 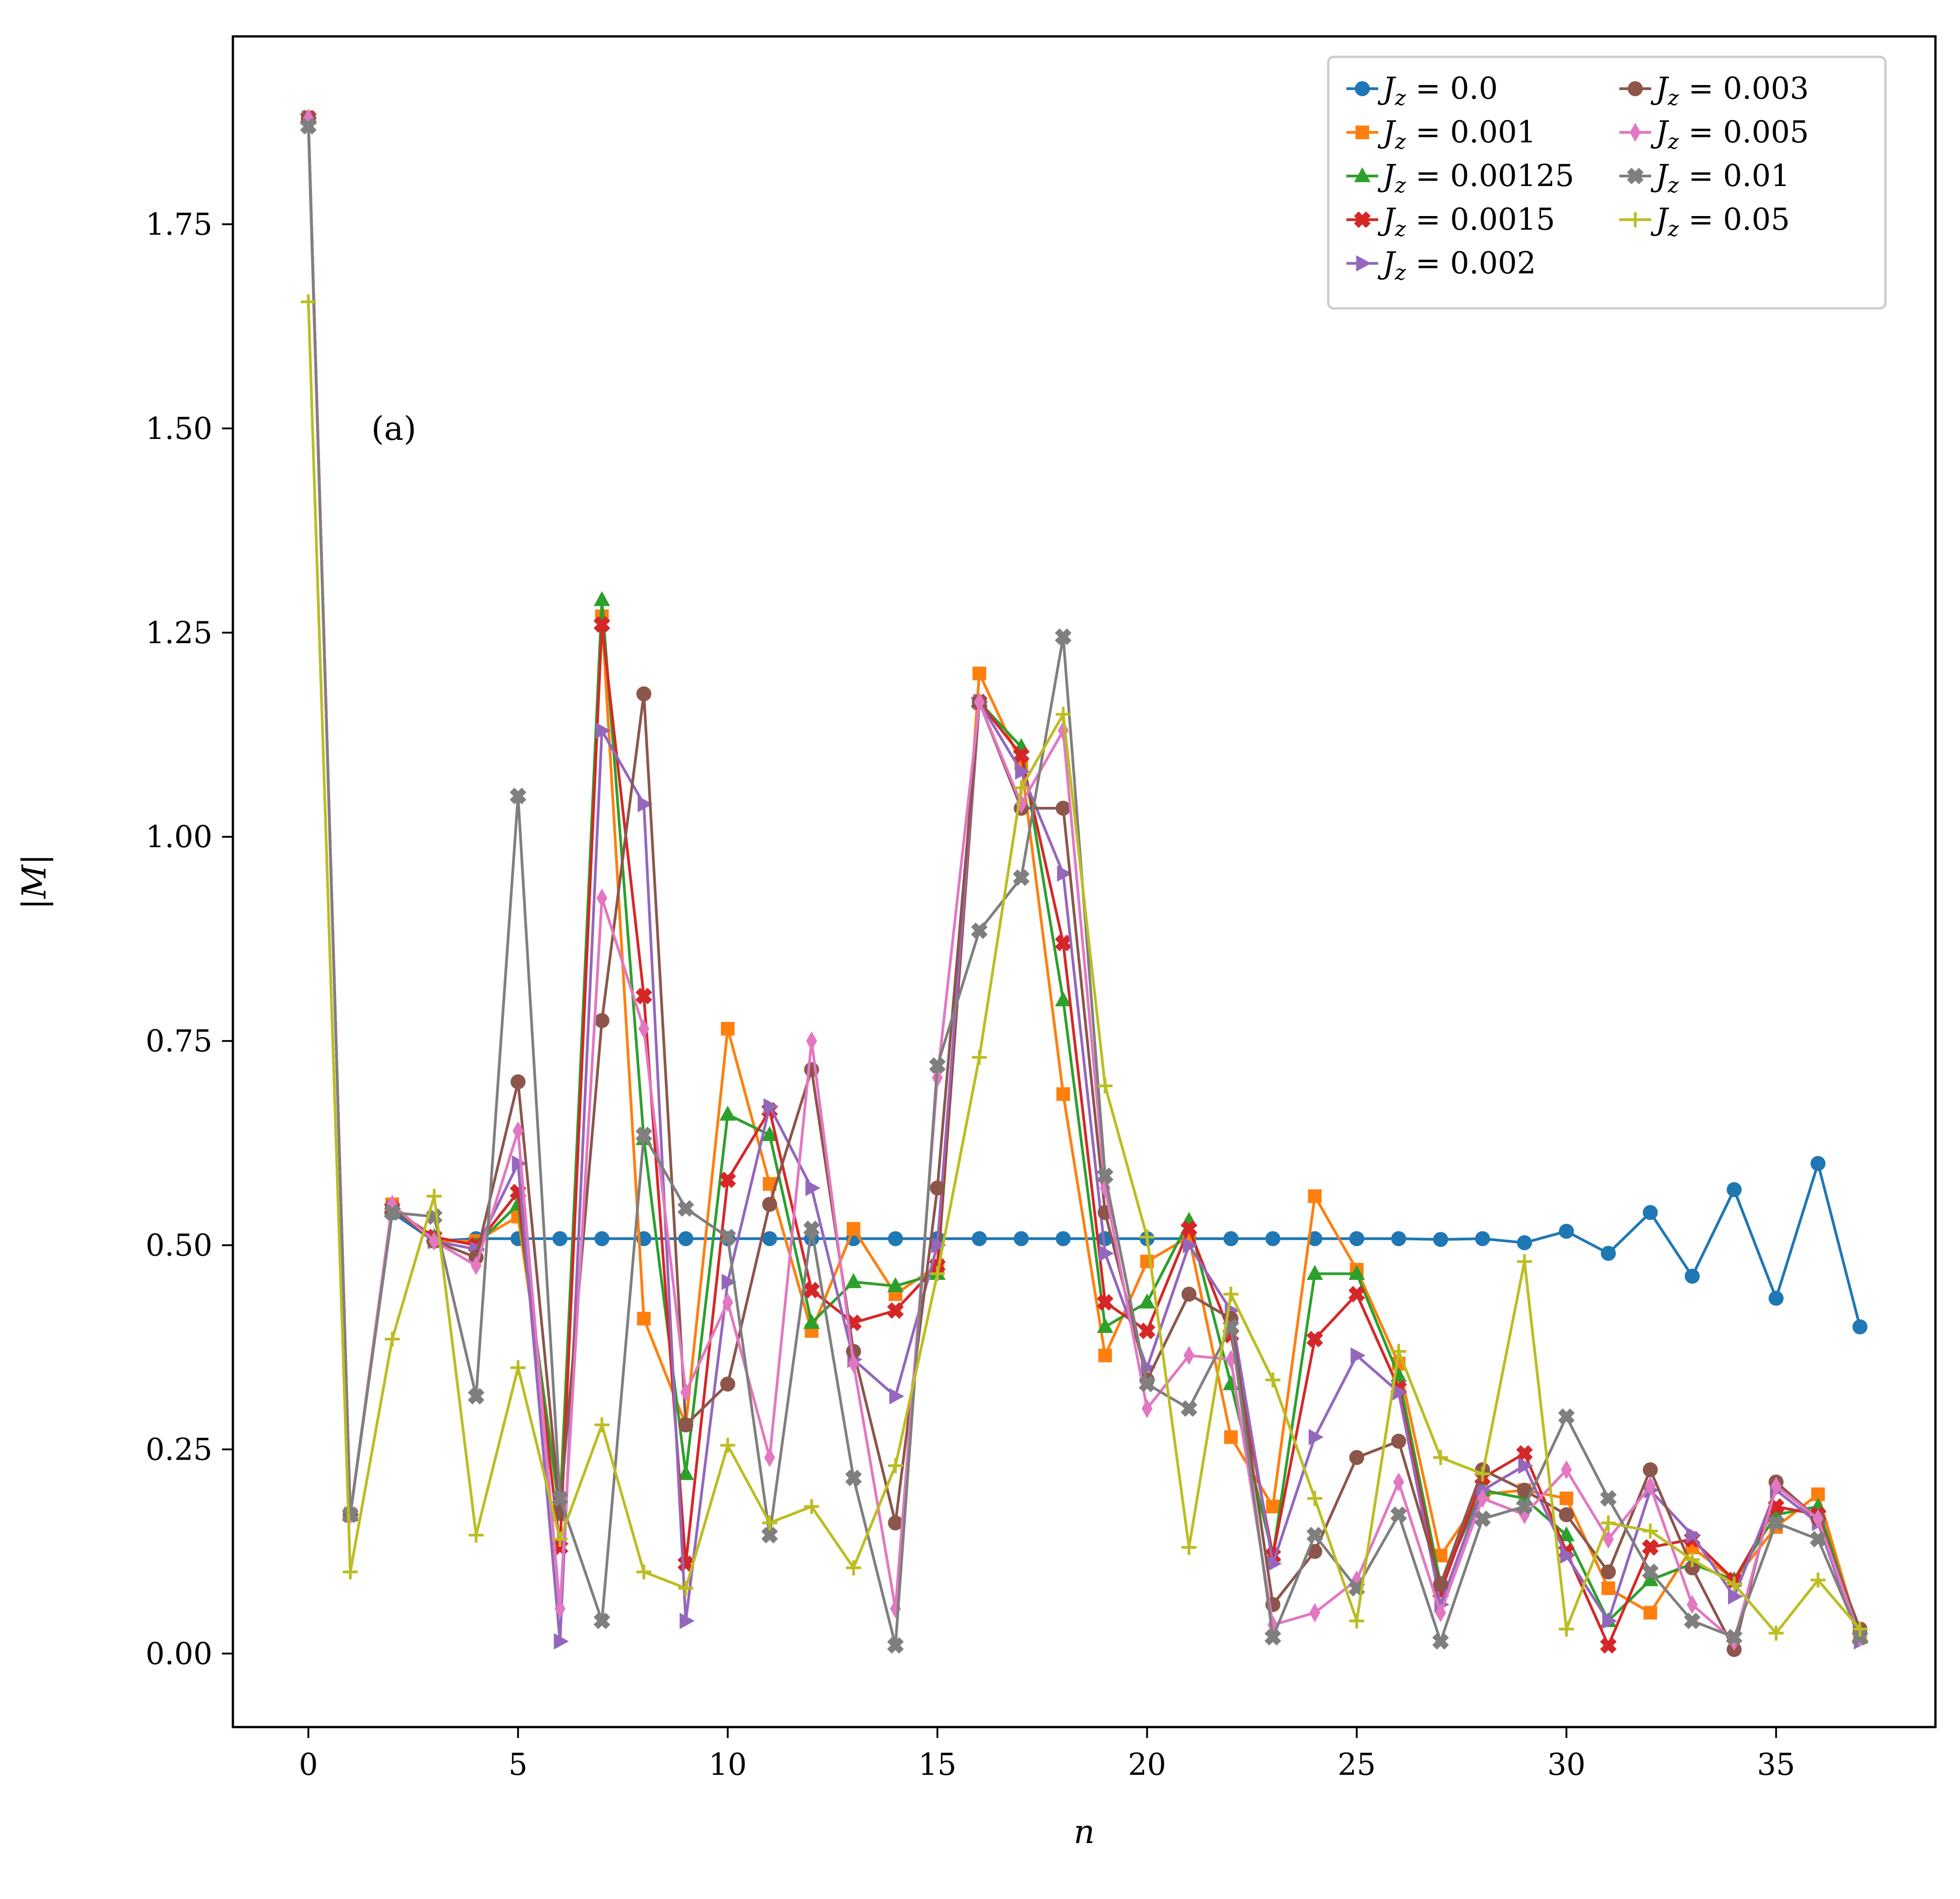 What do you see at coordinates (1147, 1765) in the screenshot?
I see `x-tick-label: 20` at bounding box center [1147, 1765].